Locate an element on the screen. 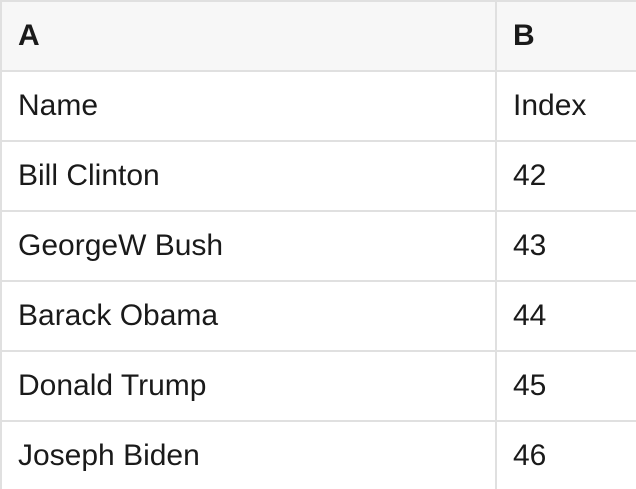 Image resolution: width=636 pixels, height=489 pixels. table-row: Bill Clinton 42 is located at coordinates (319, 177).